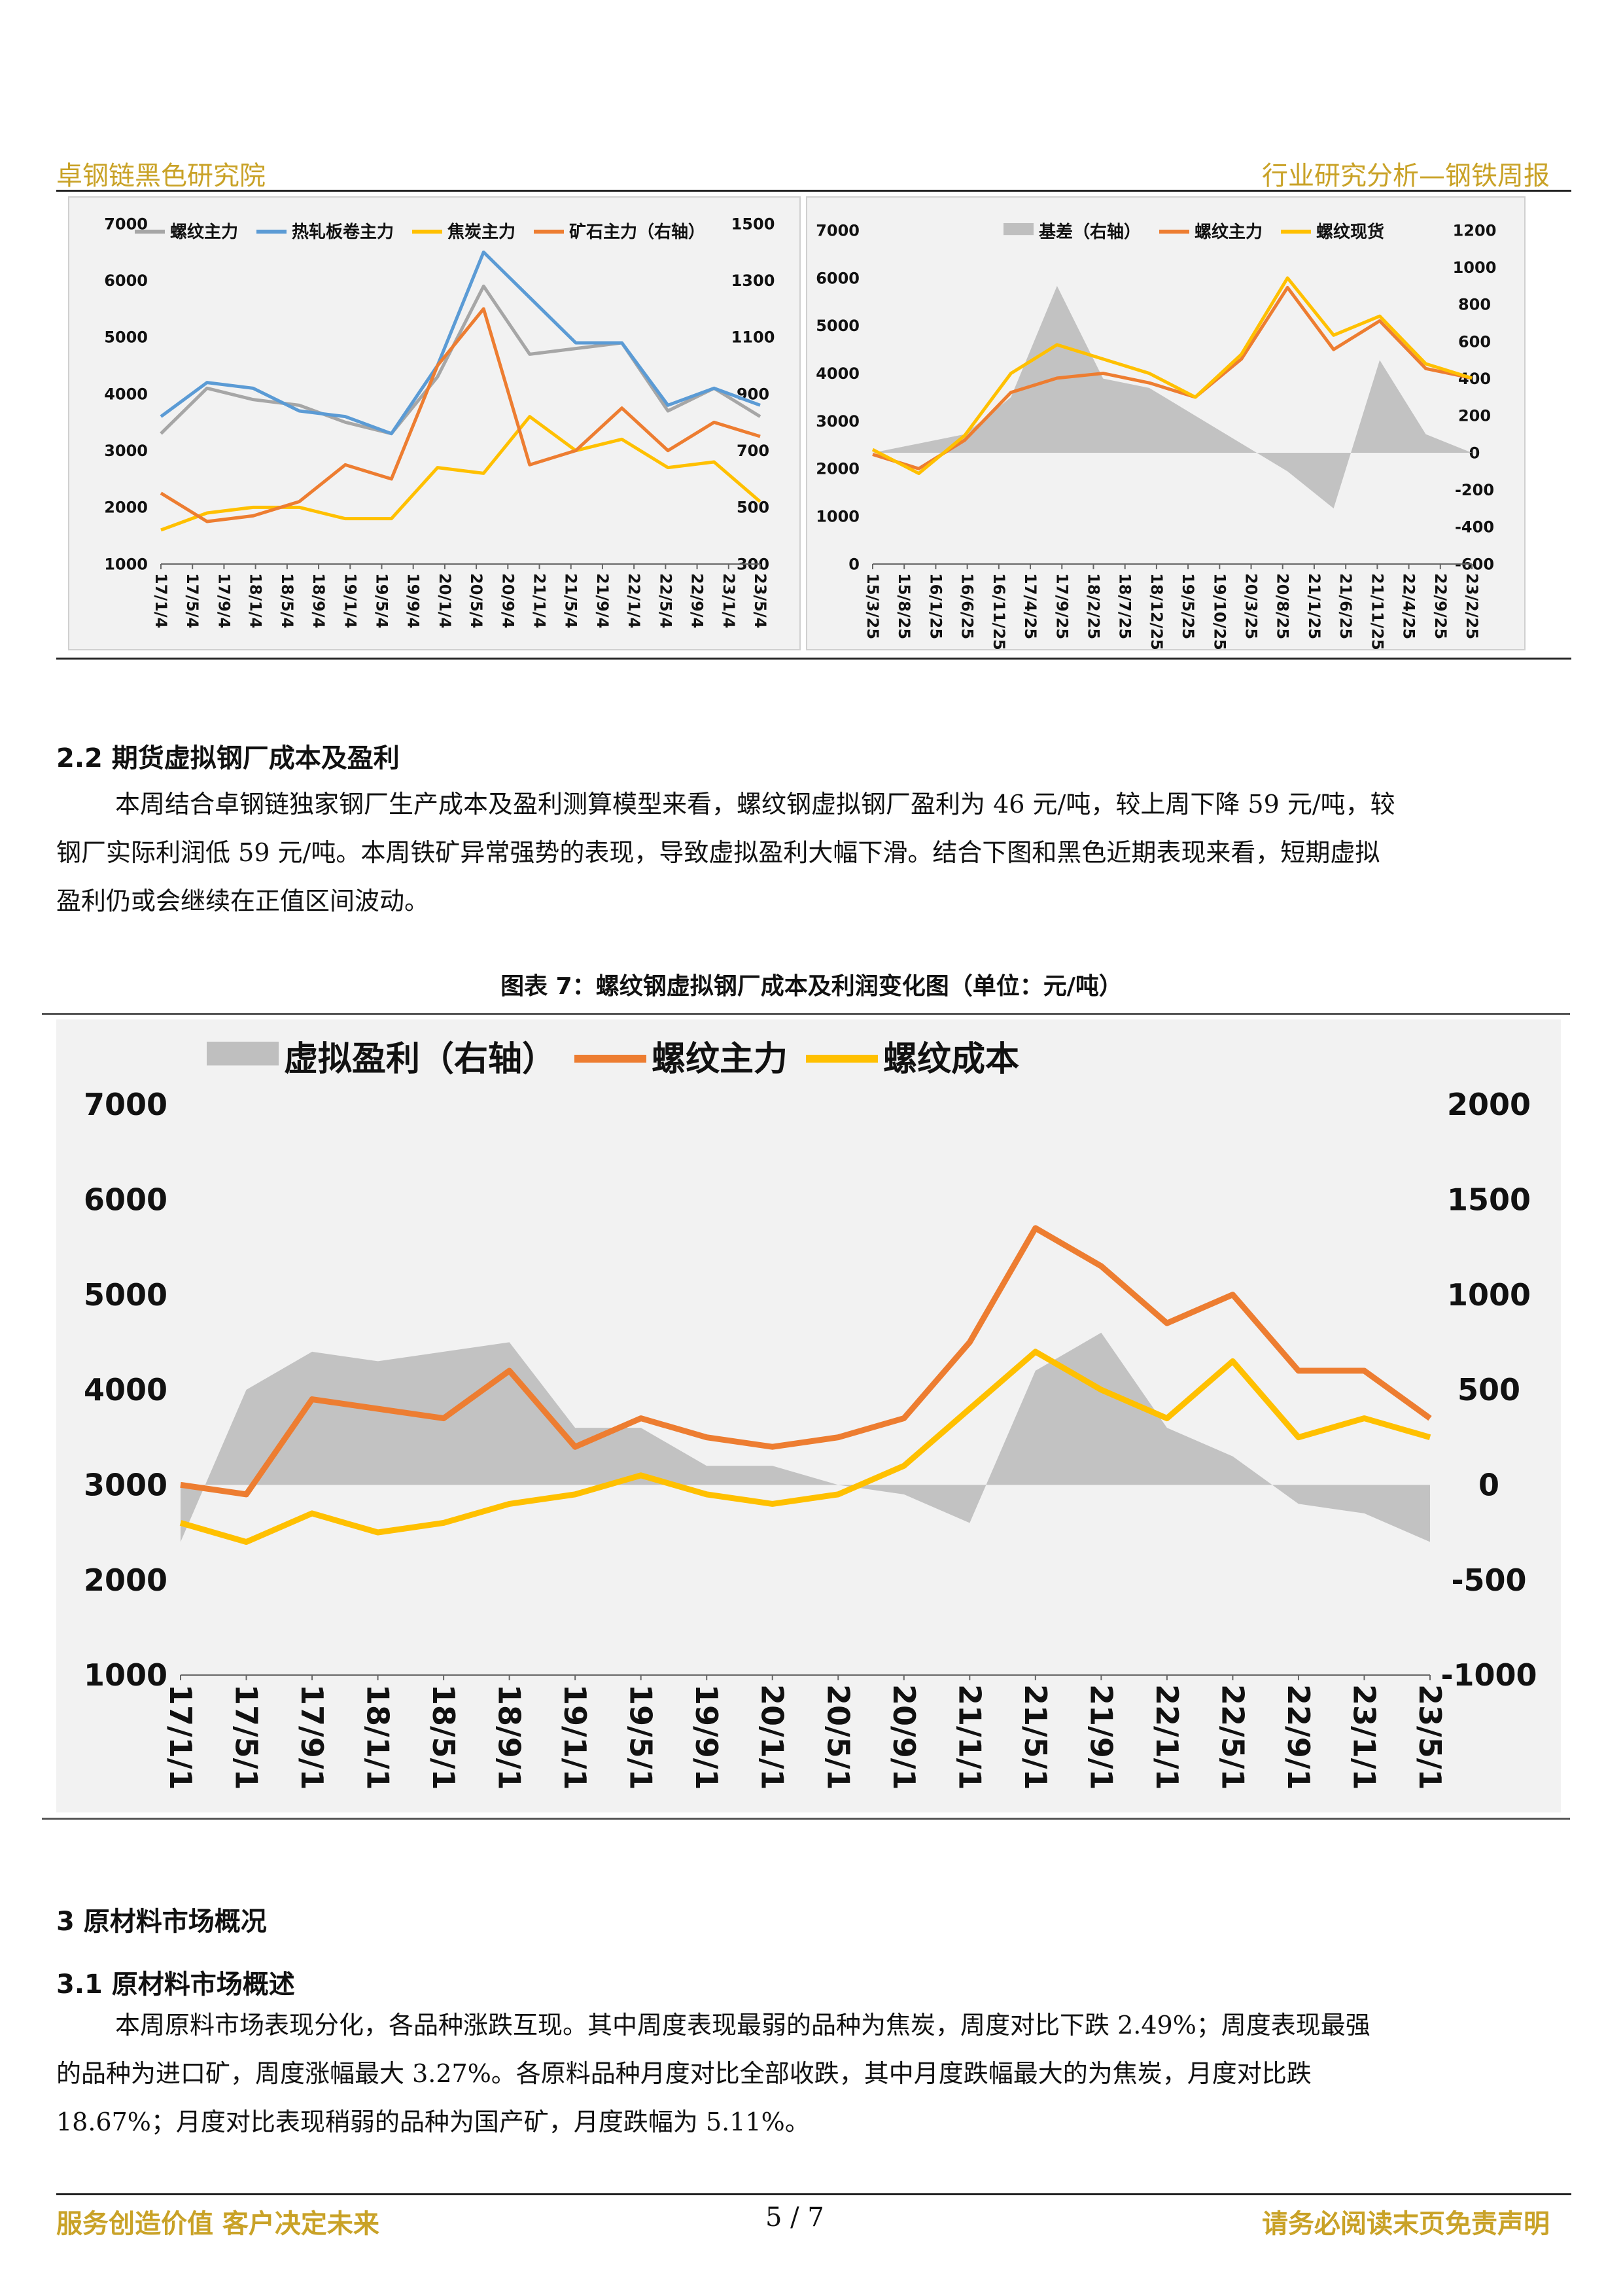  What do you see at coordinates (729, 600) in the screenshot?
I see `x-tick-label: 23/1/4` at bounding box center [729, 600].